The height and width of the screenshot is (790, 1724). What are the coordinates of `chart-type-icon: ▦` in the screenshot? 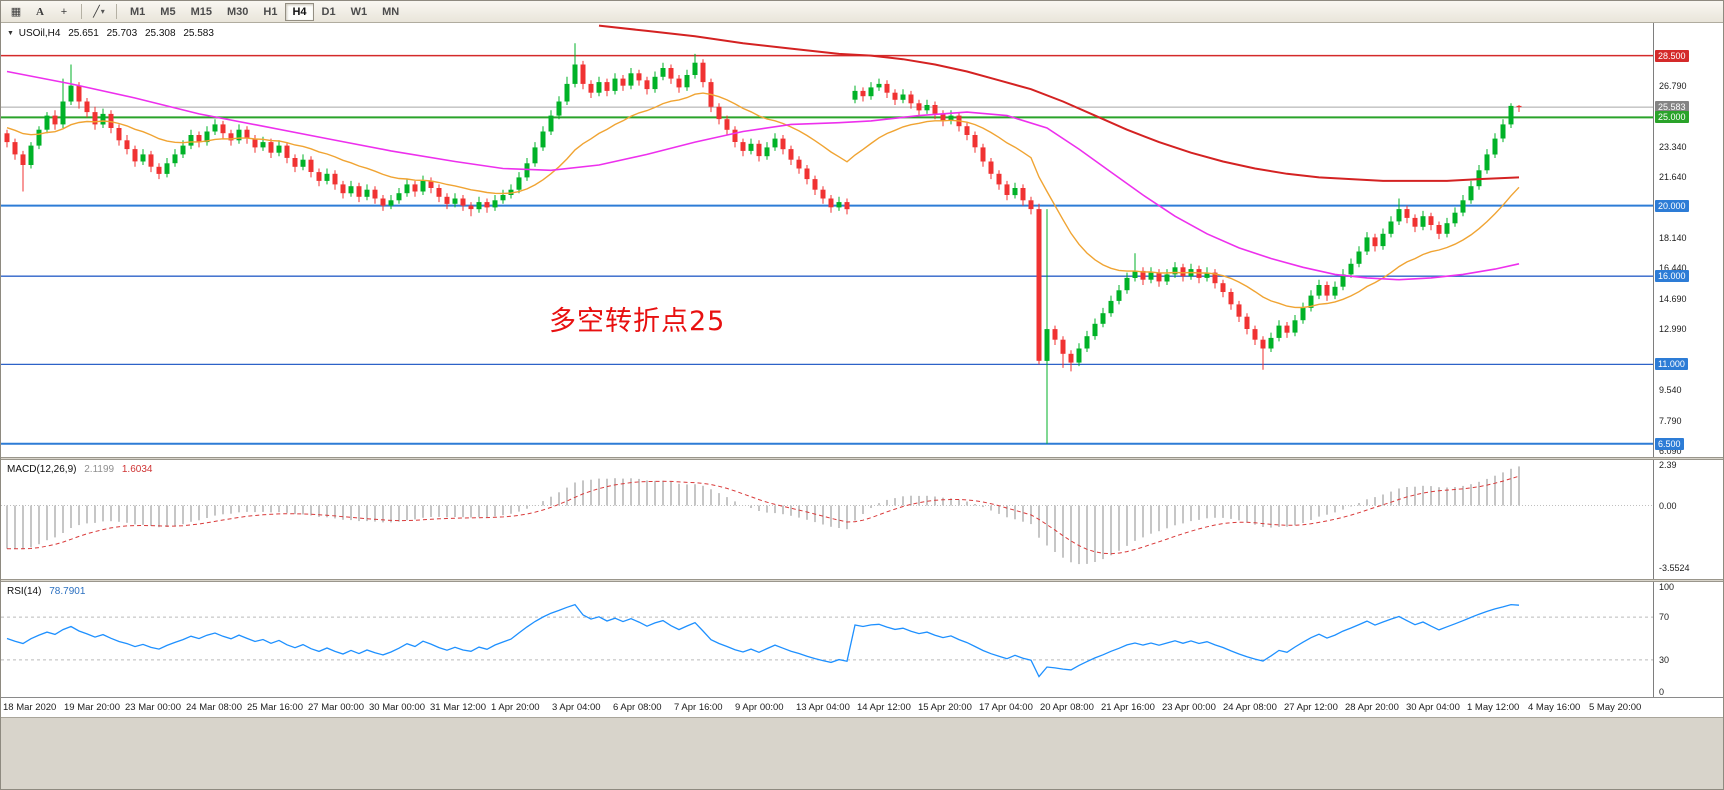 It's located at (16, 12).